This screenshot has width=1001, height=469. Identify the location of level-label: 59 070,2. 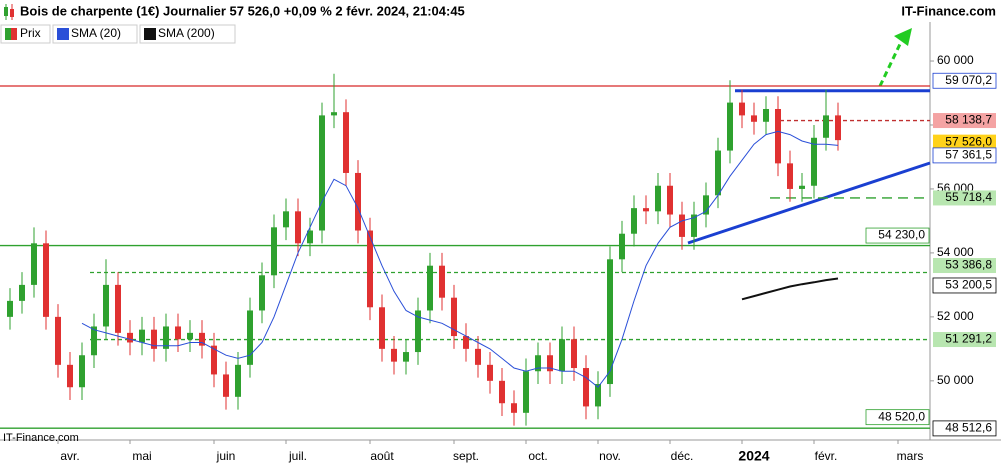
(968, 80).